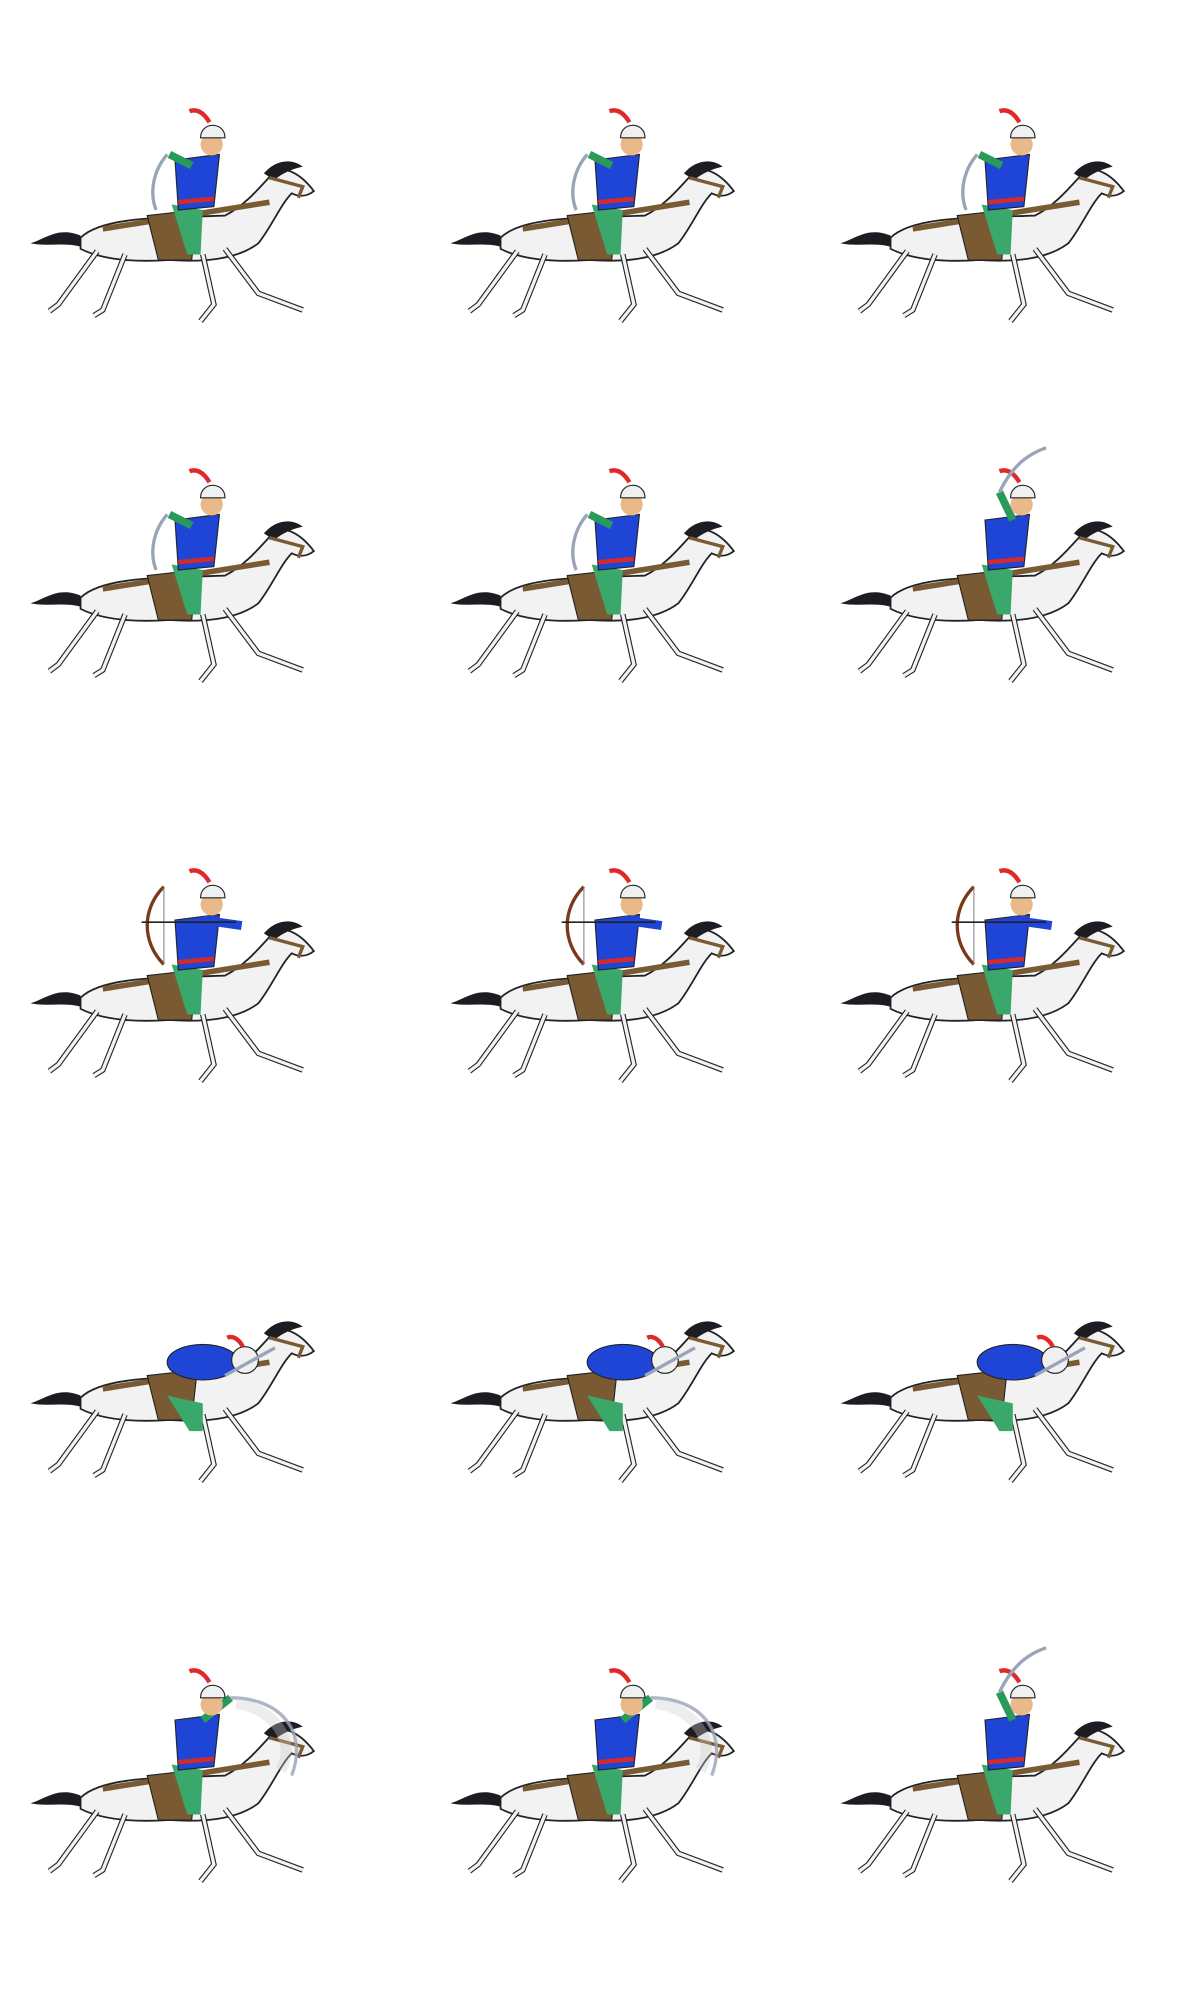 This screenshot has width=1200, height=2000. What do you see at coordinates (575, 925) in the screenshot?
I see `bow` at bounding box center [575, 925].